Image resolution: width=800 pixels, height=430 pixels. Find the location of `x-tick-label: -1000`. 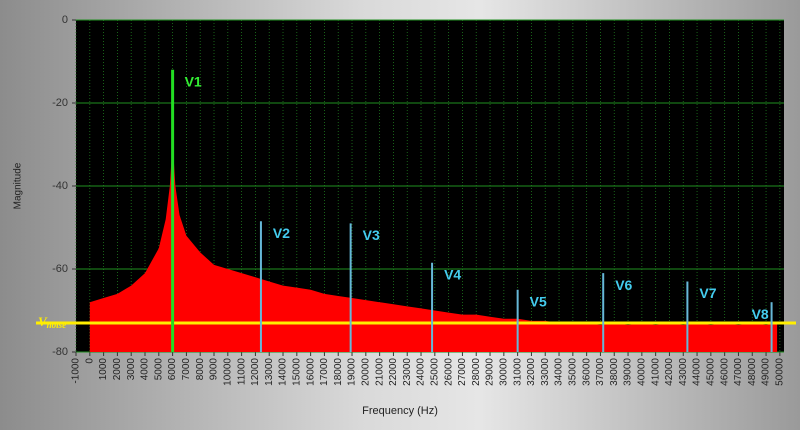

x-tick-label: -1000 is located at coordinates (76, 371).